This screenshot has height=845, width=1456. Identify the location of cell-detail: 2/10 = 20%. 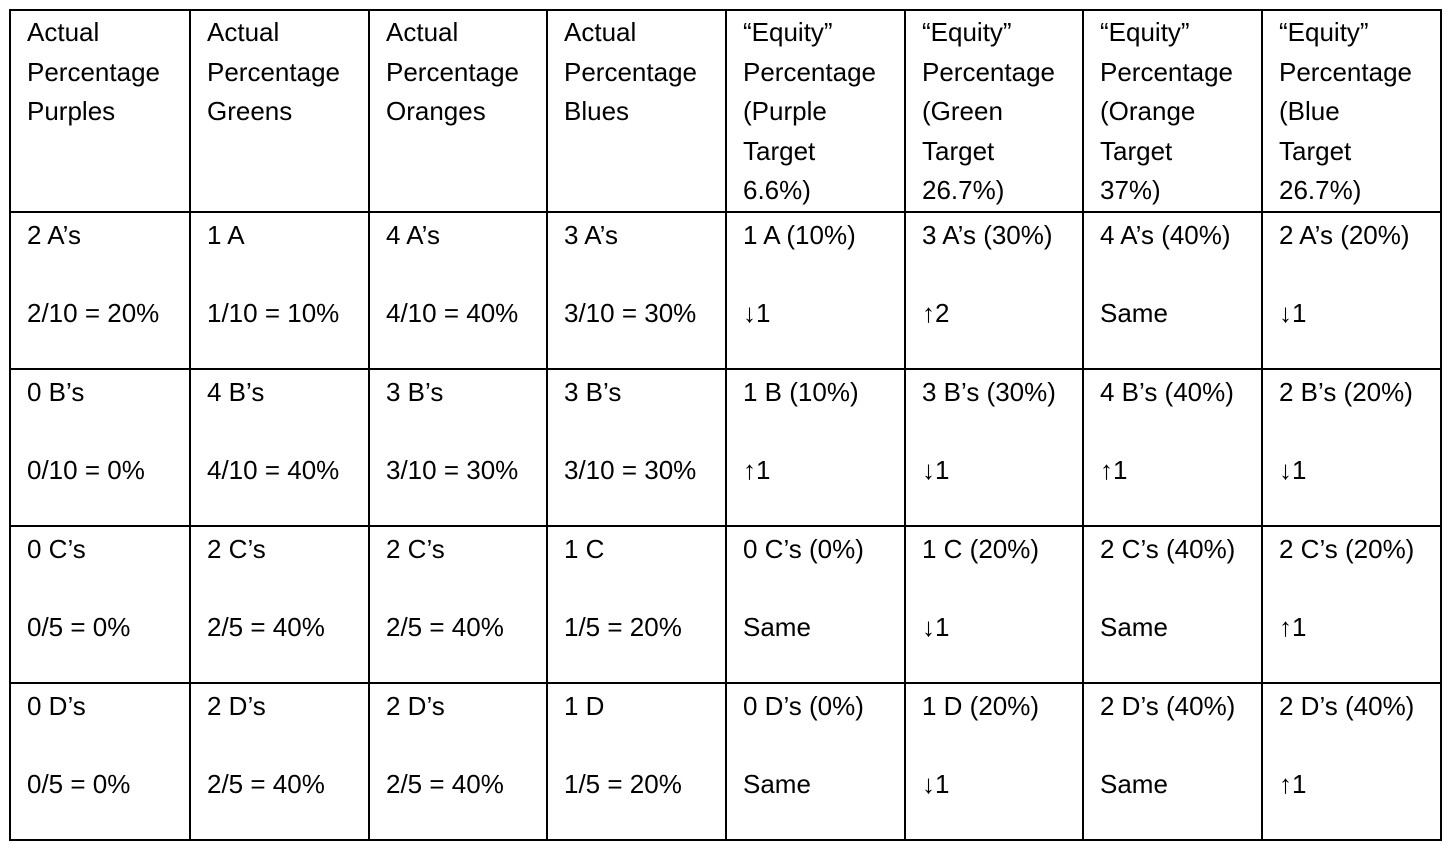
(93, 312).